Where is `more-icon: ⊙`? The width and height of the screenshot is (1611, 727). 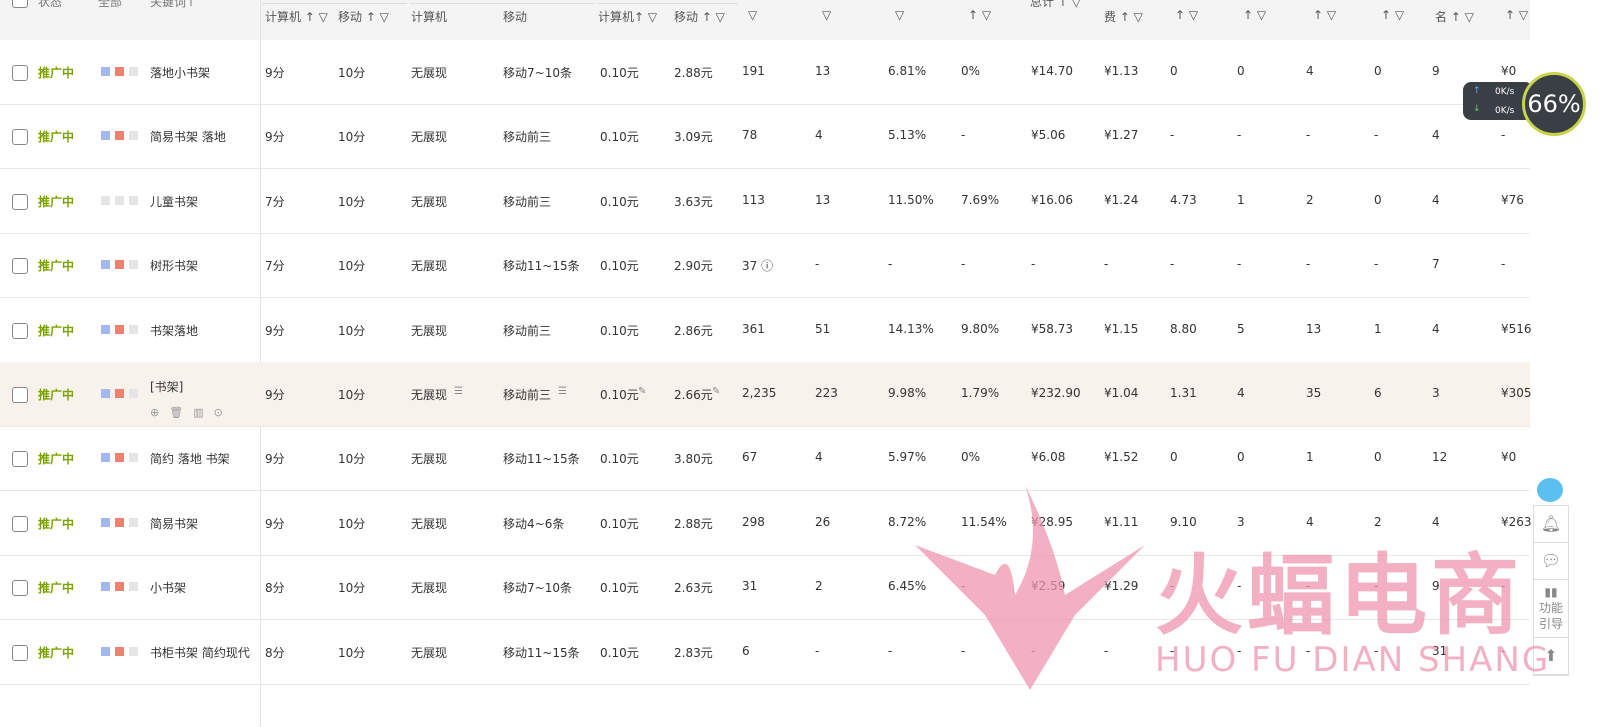
more-icon: ⊙ is located at coordinates (223, 412).